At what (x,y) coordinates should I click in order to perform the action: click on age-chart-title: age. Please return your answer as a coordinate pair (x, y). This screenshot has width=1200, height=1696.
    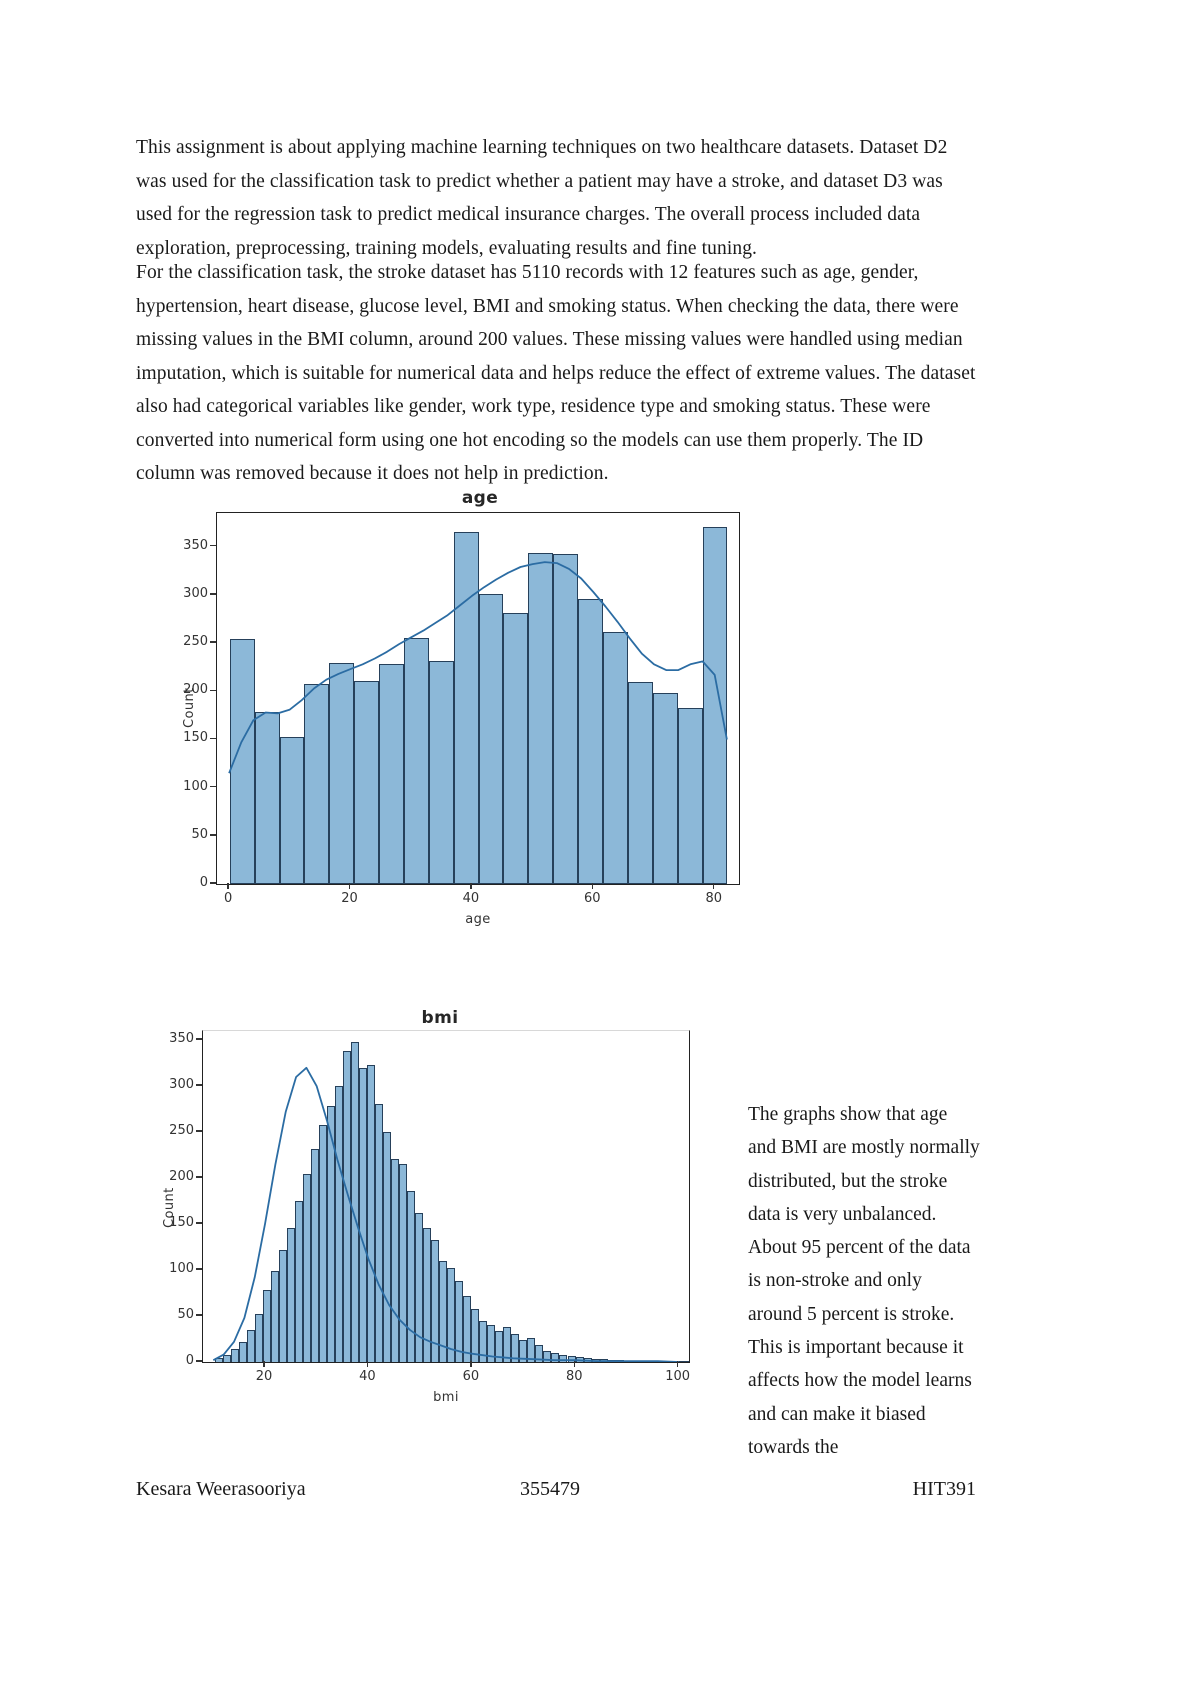
    Looking at the image, I should click on (480, 498).